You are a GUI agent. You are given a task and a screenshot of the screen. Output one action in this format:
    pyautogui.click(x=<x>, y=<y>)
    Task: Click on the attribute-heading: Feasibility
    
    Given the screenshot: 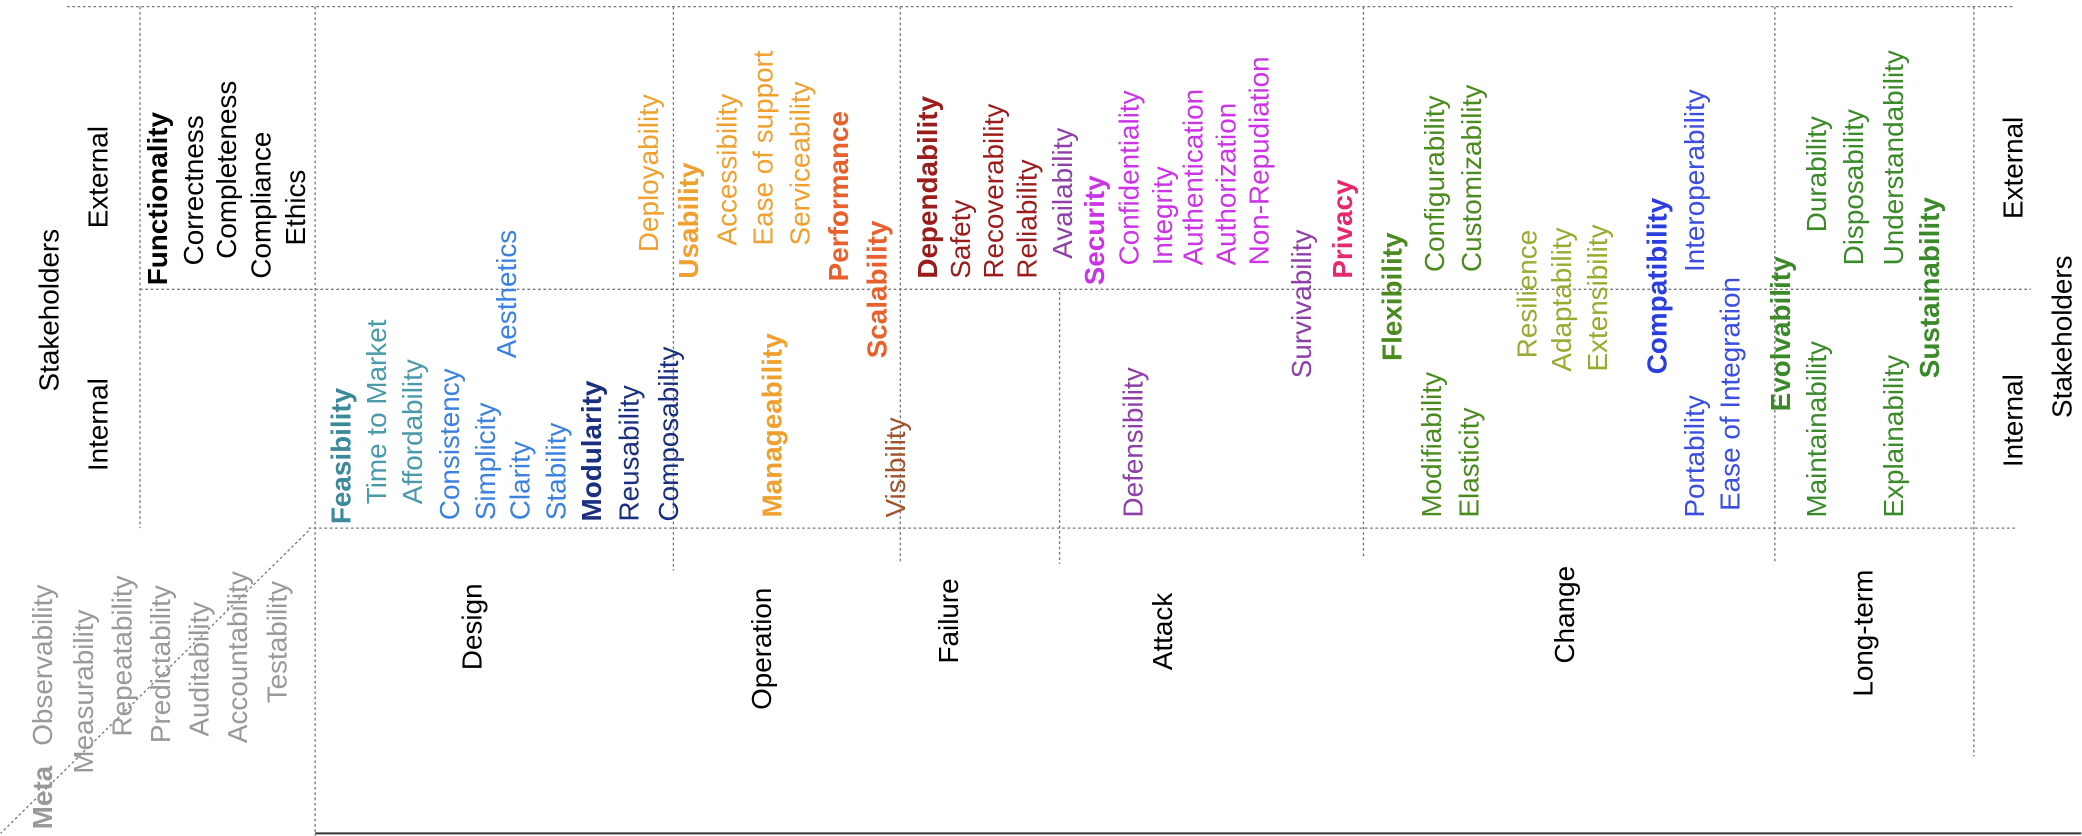 What is the action you would take?
    pyautogui.click(x=340, y=455)
    